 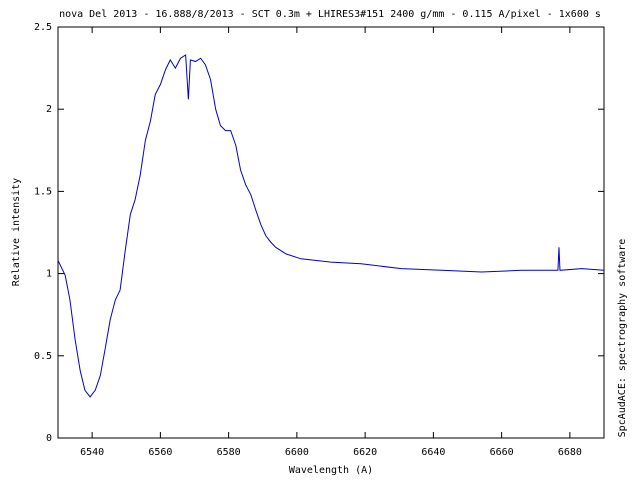 What do you see at coordinates (43, 27) in the screenshot?
I see `y-tick-label: 2.5` at bounding box center [43, 27].